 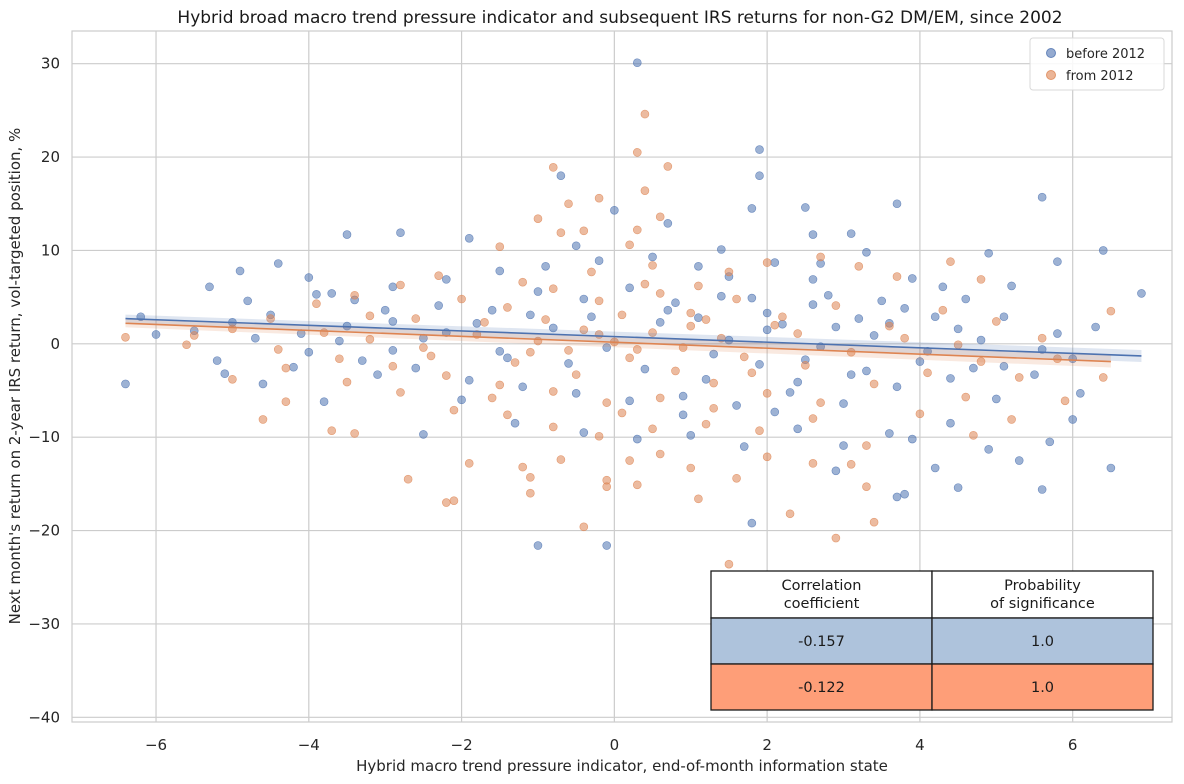 What do you see at coordinates (50, 250) in the screenshot?
I see `y-tick-label: 10` at bounding box center [50, 250].